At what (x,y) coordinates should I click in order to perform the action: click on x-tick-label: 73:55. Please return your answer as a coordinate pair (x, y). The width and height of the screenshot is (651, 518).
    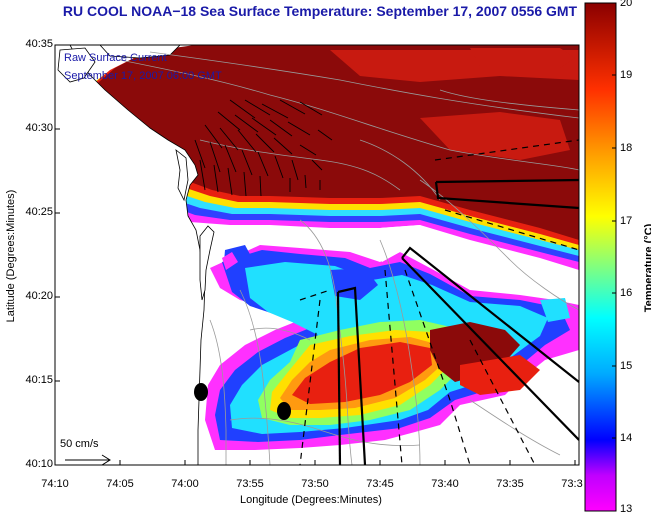
    Looking at the image, I should click on (250, 484).